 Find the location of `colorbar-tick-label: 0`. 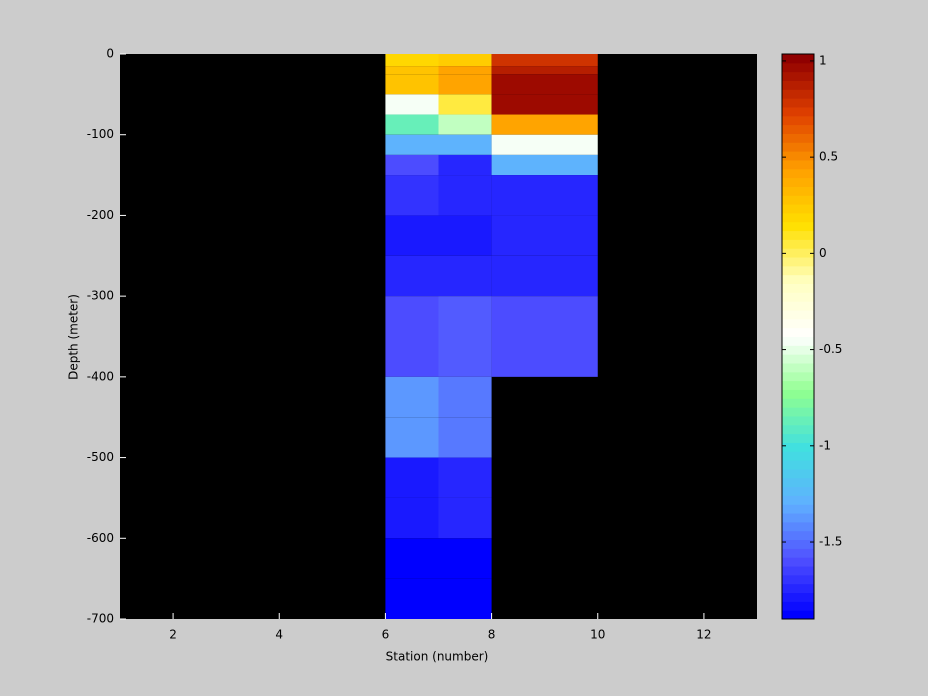

colorbar-tick-label: 0 is located at coordinates (823, 253).